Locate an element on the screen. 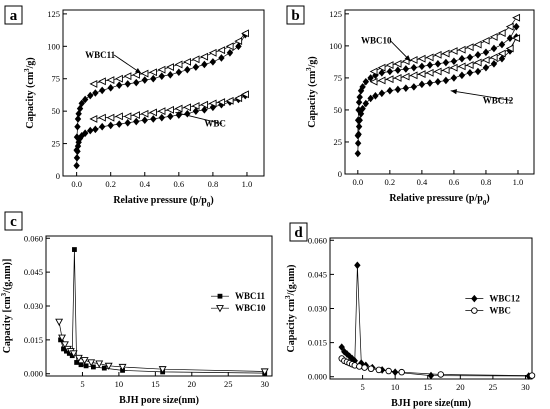 This screenshot has height=409, width=550. x-tick-label: 30 is located at coordinates (525, 387).